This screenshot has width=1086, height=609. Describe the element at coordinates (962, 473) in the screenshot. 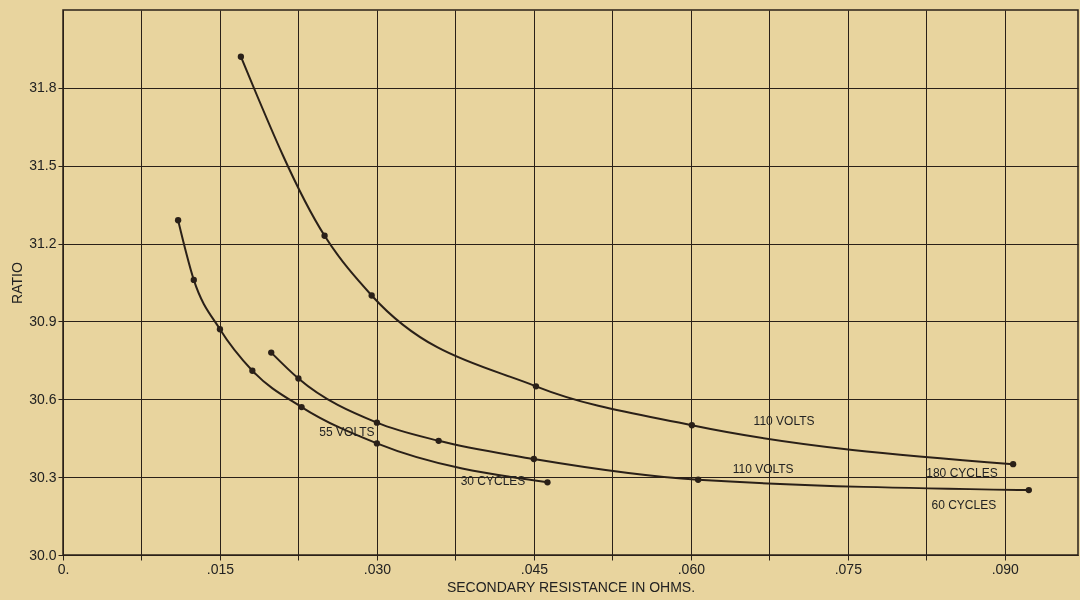

I see `annotation: 180 CYCLES` at that location.